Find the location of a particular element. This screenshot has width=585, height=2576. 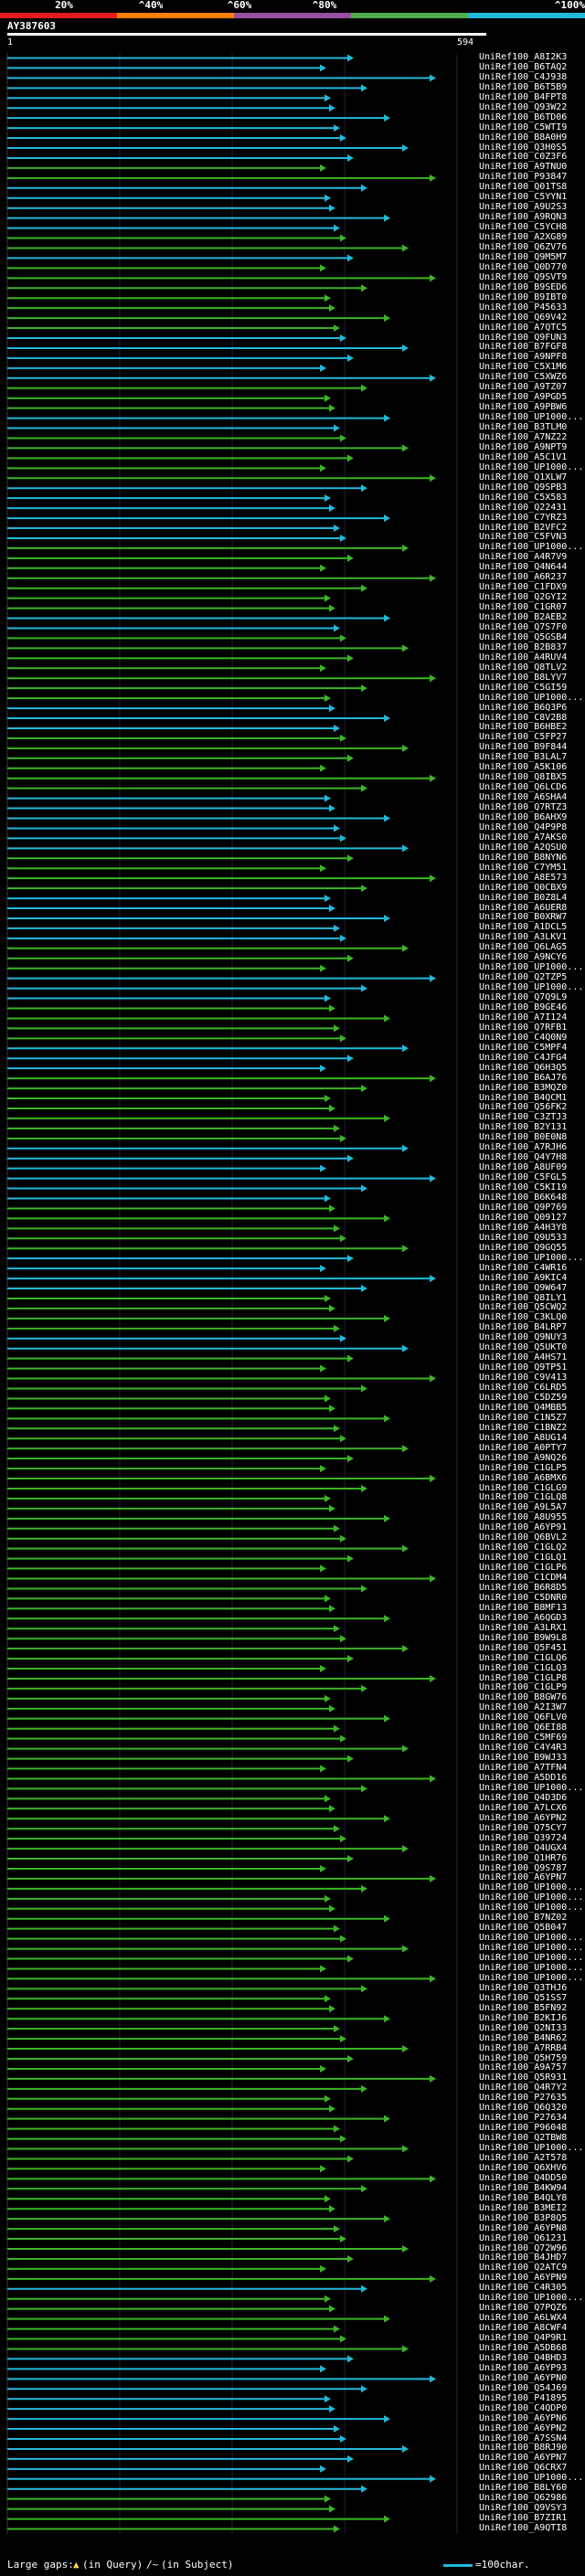

hit-label: UniRef100_C5YCH8 is located at coordinates (523, 227).